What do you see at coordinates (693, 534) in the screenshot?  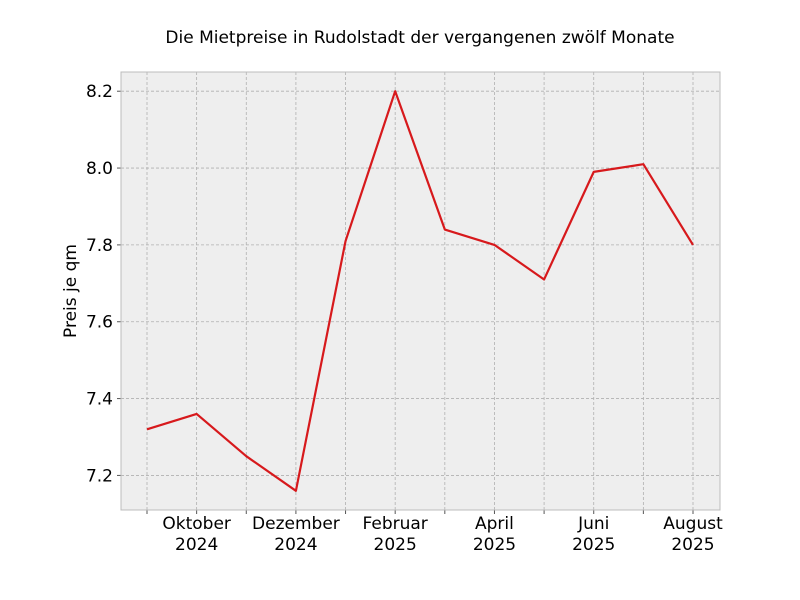 I see `x-tick-label: August 2025` at bounding box center [693, 534].